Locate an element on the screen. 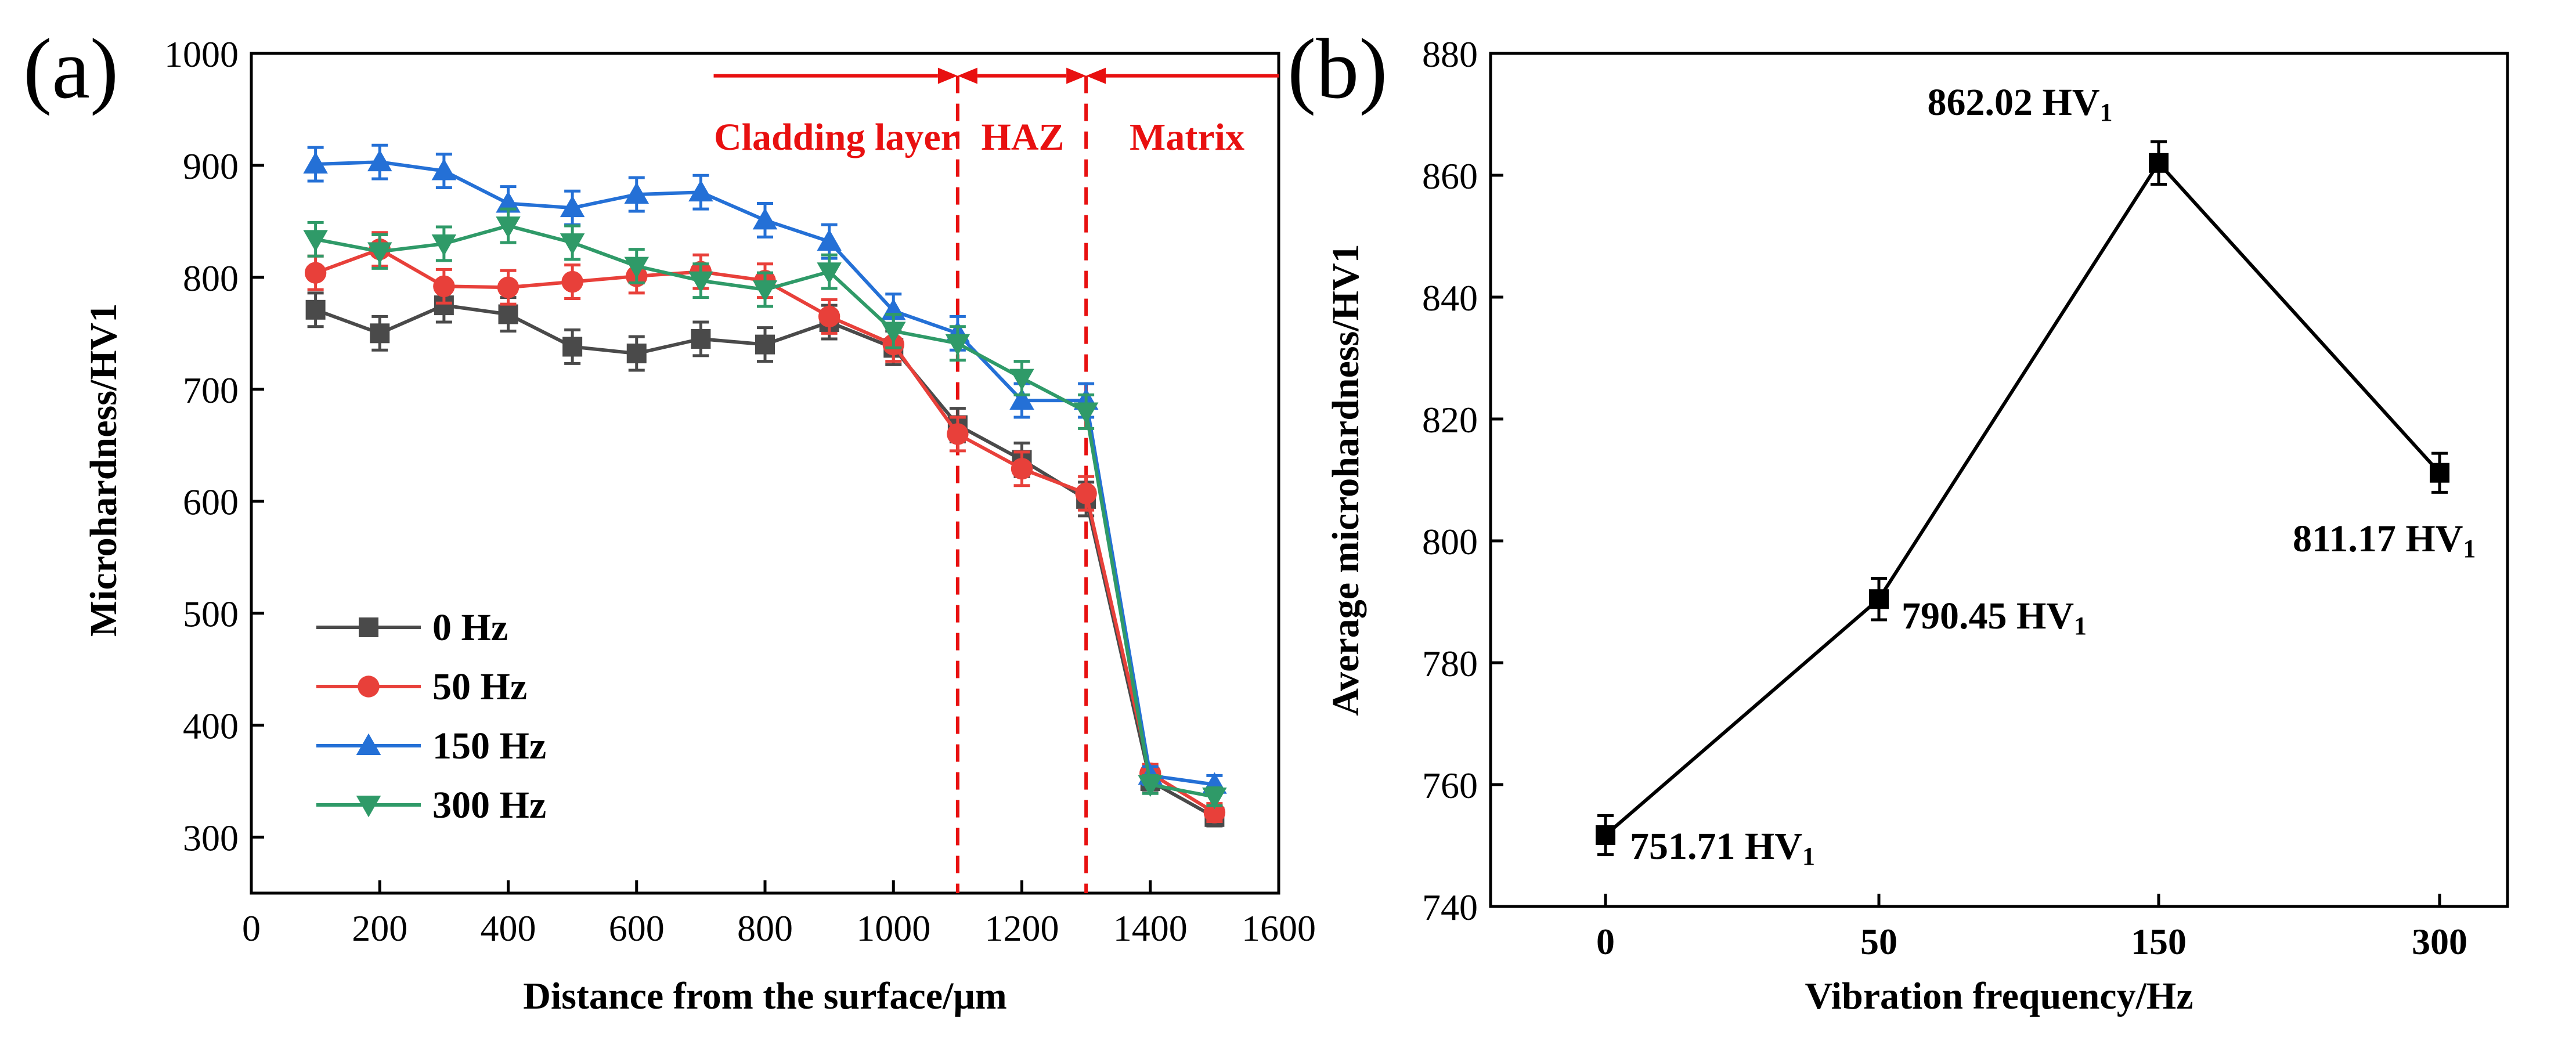 The height and width of the screenshot is (1044, 2576). panel-b-y-axis: 740 760 780 800 820 840 860 880 is located at coordinates (1463, 481).